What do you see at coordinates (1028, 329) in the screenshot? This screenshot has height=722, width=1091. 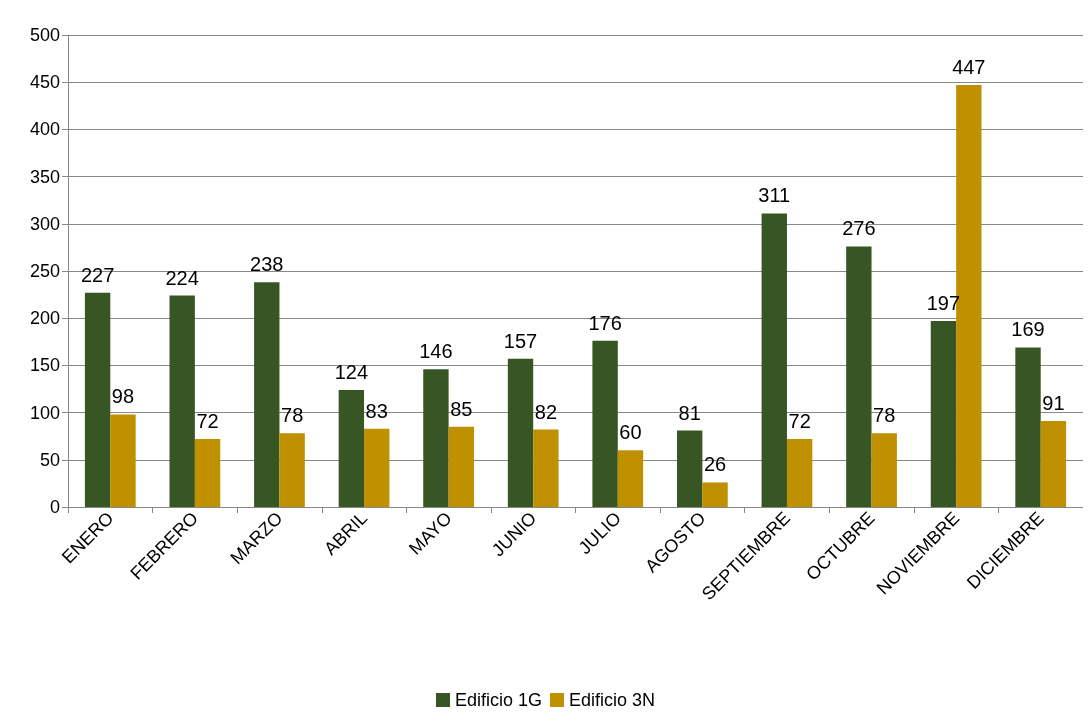 I see `data-label: 169` at bounding box center [1028, 329].